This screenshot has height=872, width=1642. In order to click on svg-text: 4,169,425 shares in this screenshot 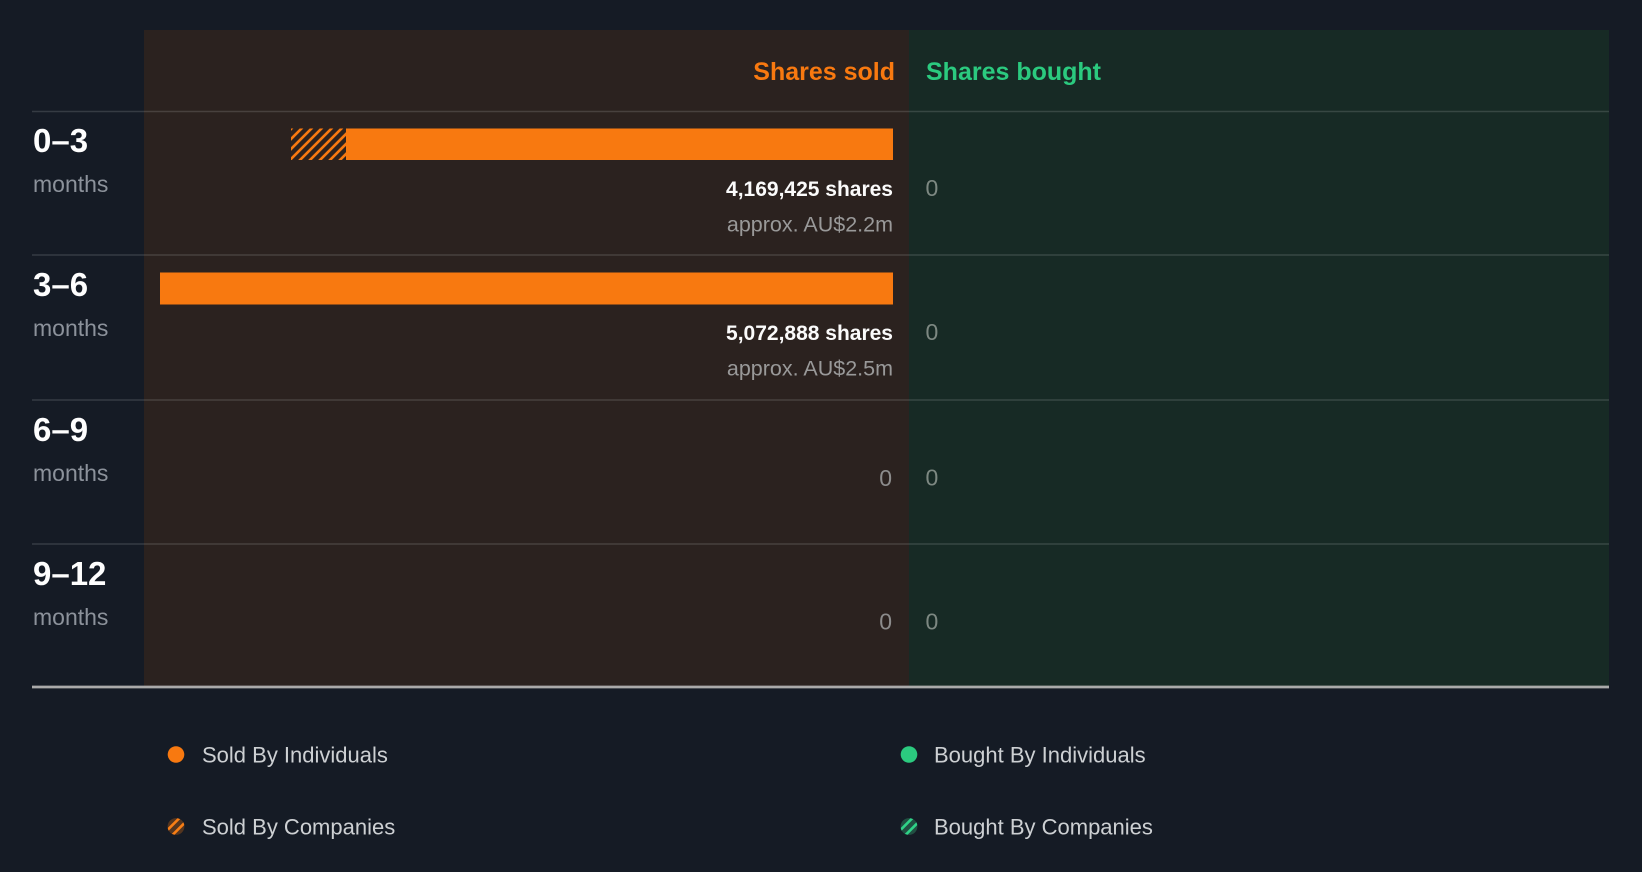, I will do `click(809, 189)`.